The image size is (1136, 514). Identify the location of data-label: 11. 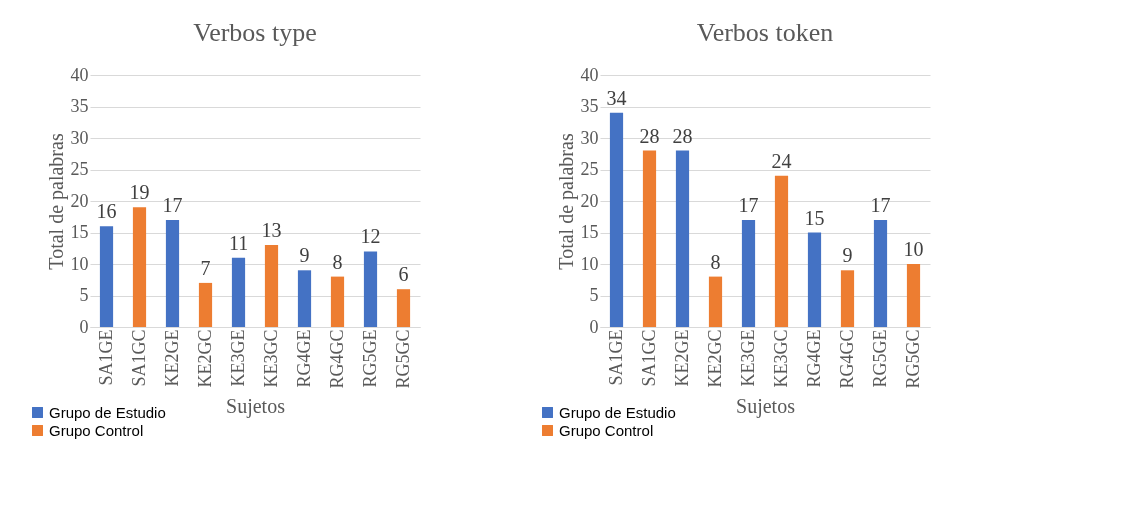
(238, 242).